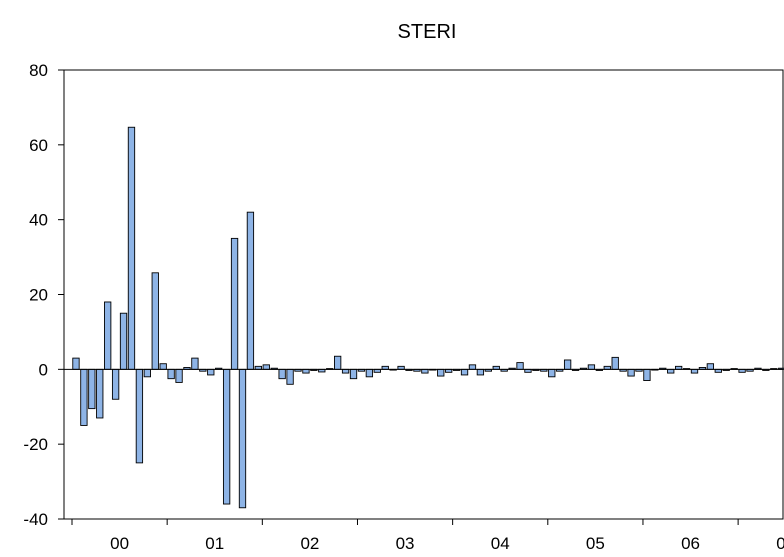 This screenshot has height=557, width=784. What do you see at coordinates (309, 543) in the screenshot?
I see `x-tick-label: 02` at bounding box center [309, 543].